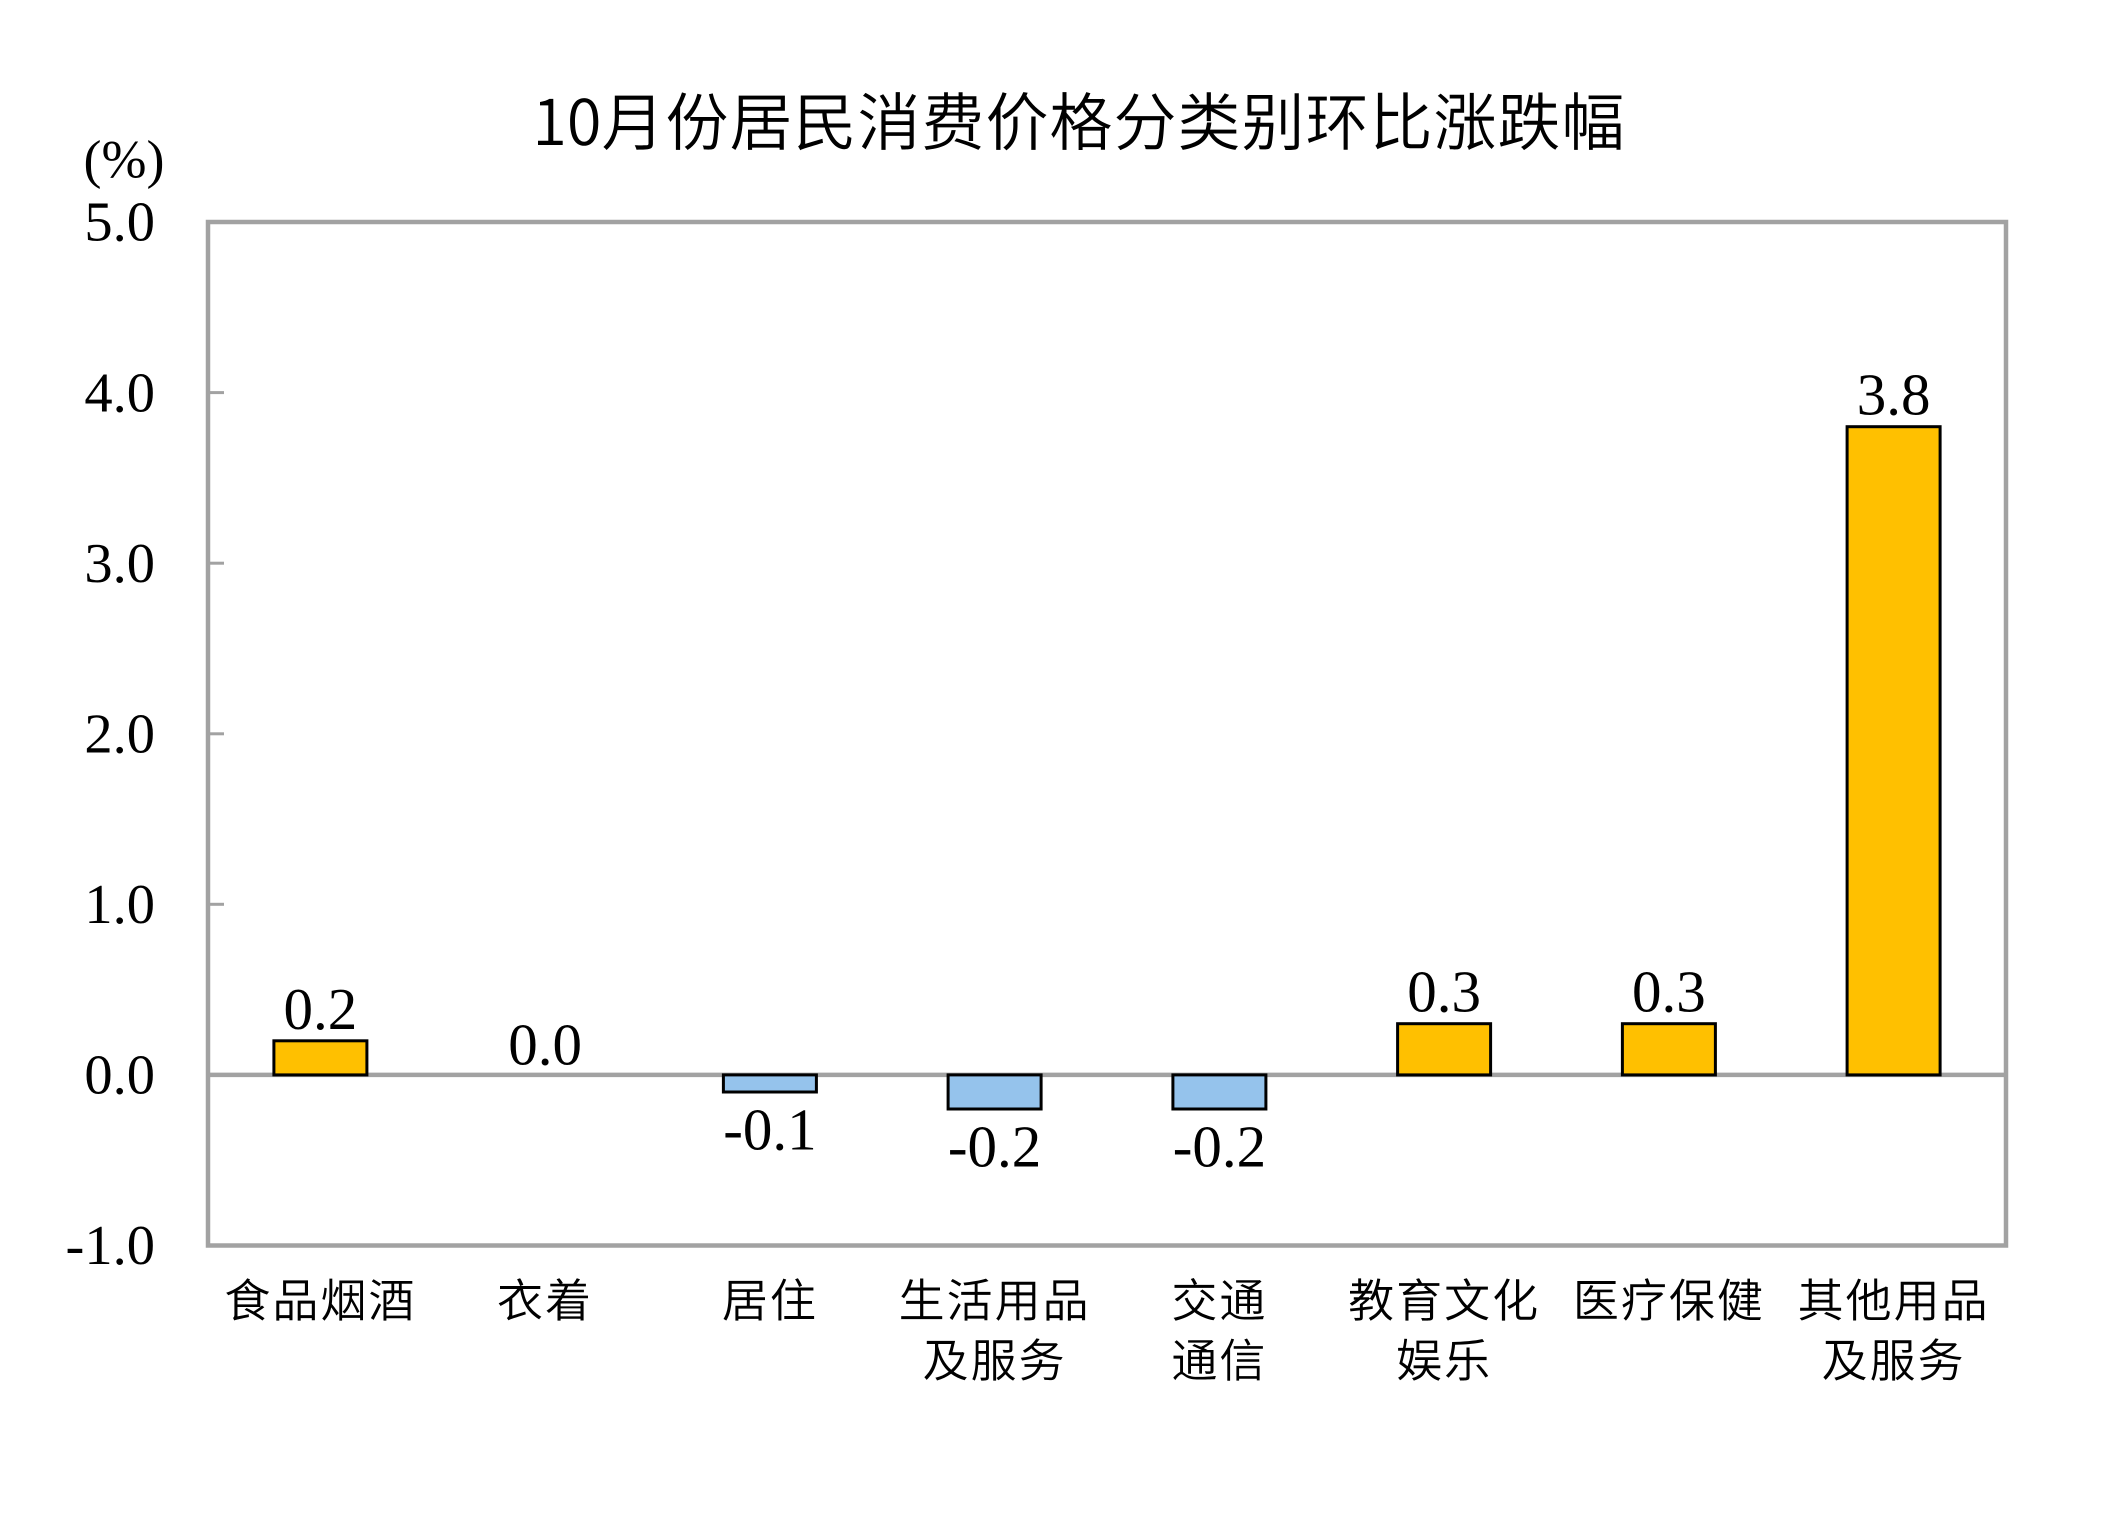 The height and width of the screenshot is (1519, 2122). I want to click on svg-text: -1.0, so click(110, 1246).